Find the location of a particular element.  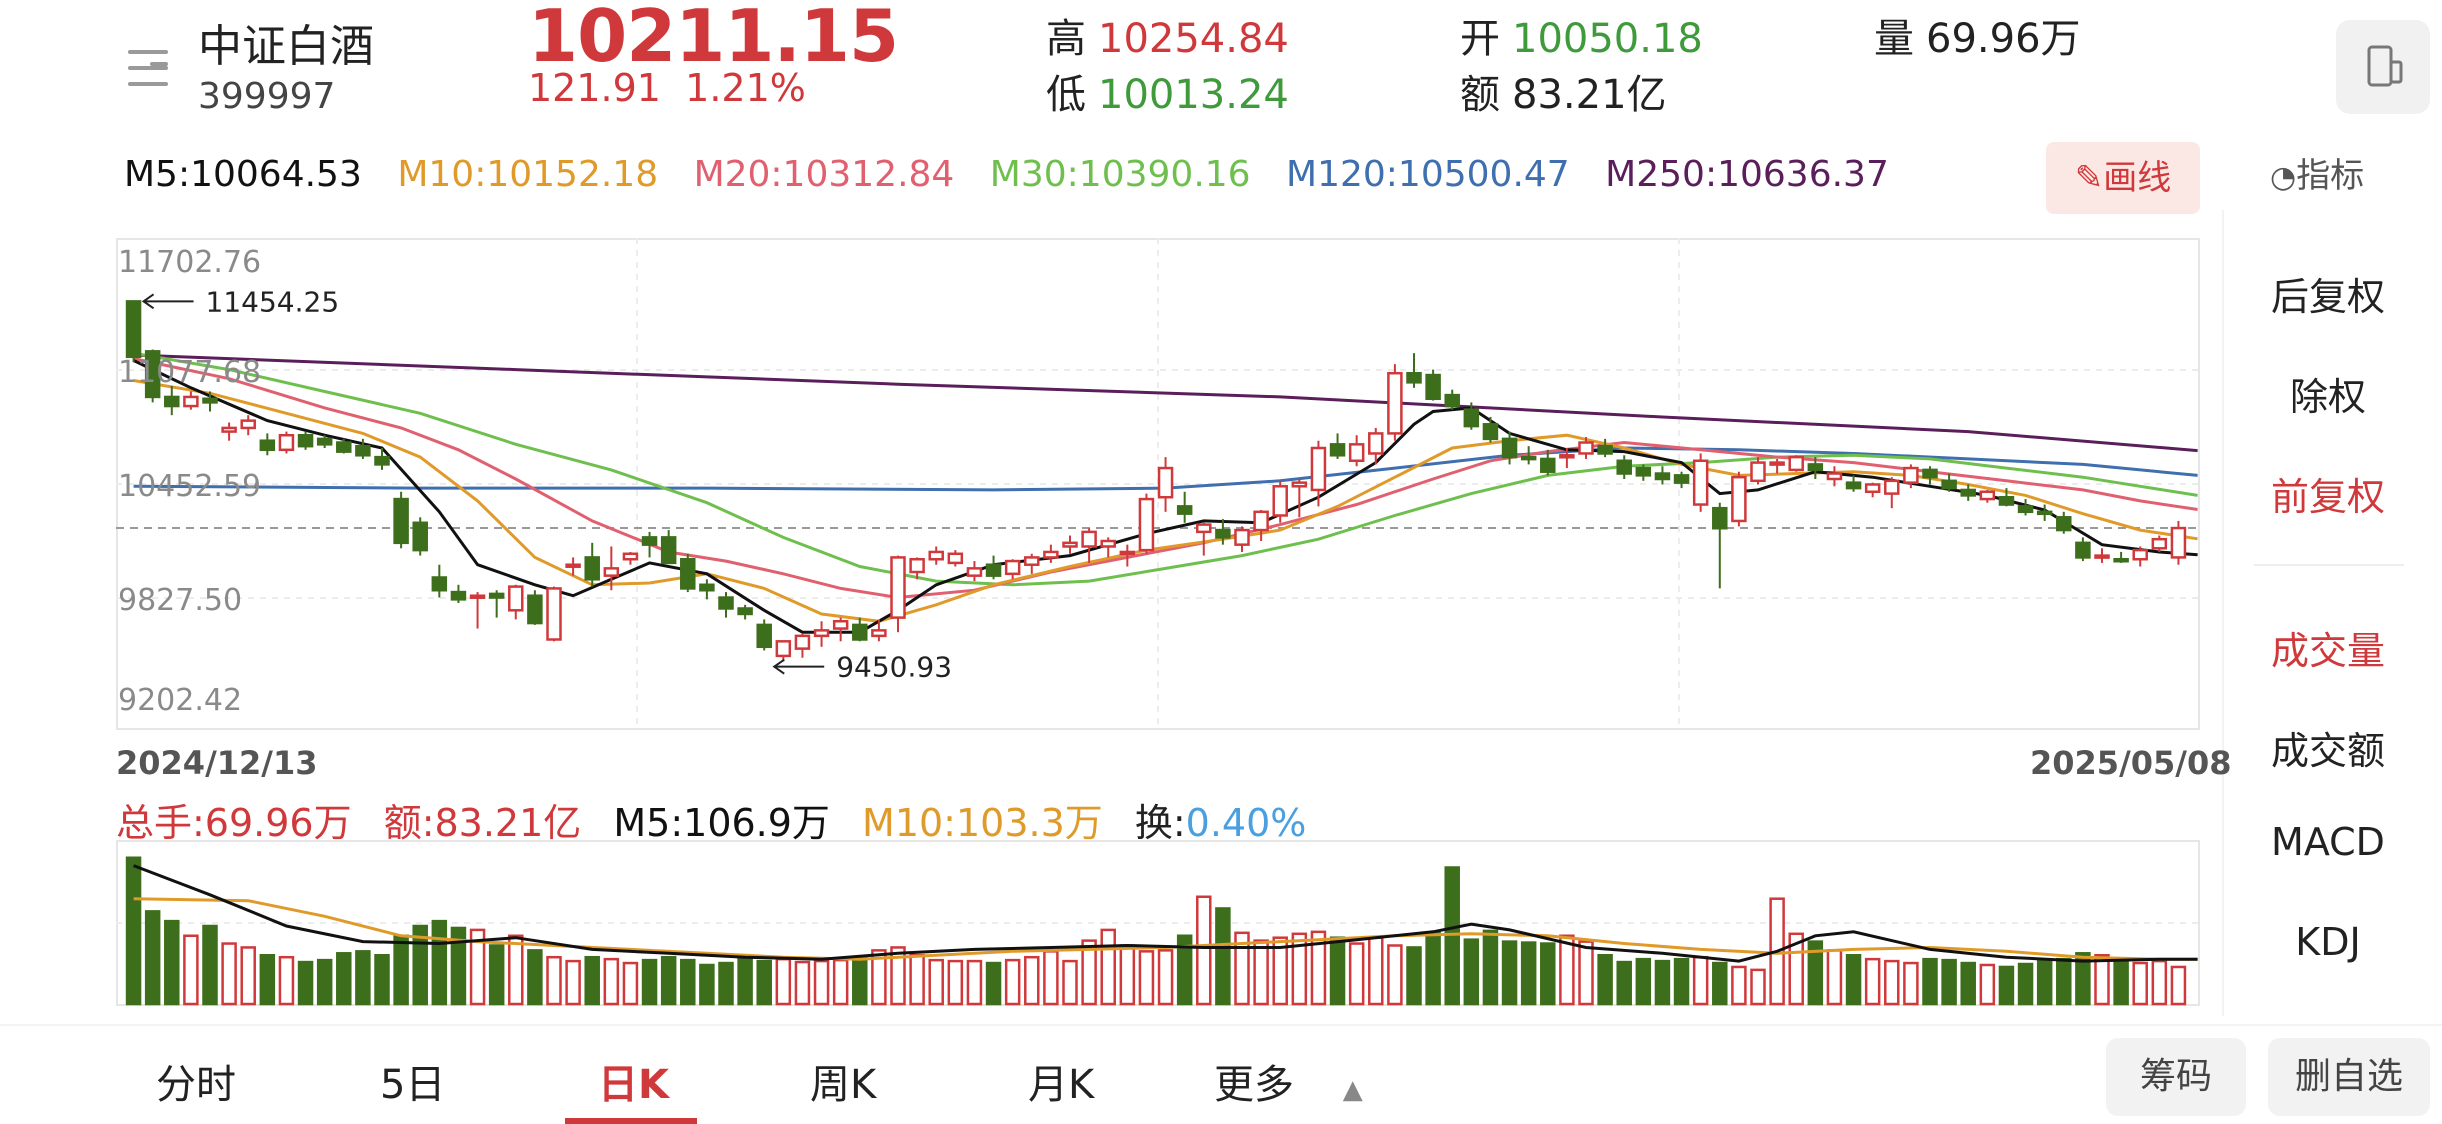

amount-stat: 额 83.21亿 is located at coordinates (1563, 91).